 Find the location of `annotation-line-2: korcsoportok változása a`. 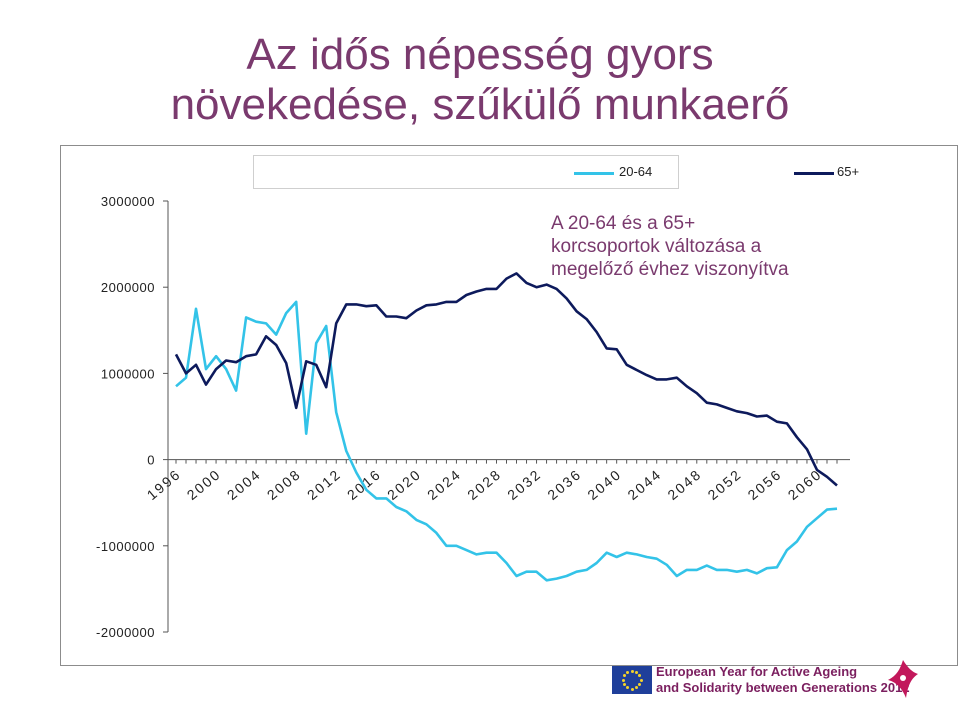

annotation-line-2: korcsoportok változása a is located at coordinates (656, 246).